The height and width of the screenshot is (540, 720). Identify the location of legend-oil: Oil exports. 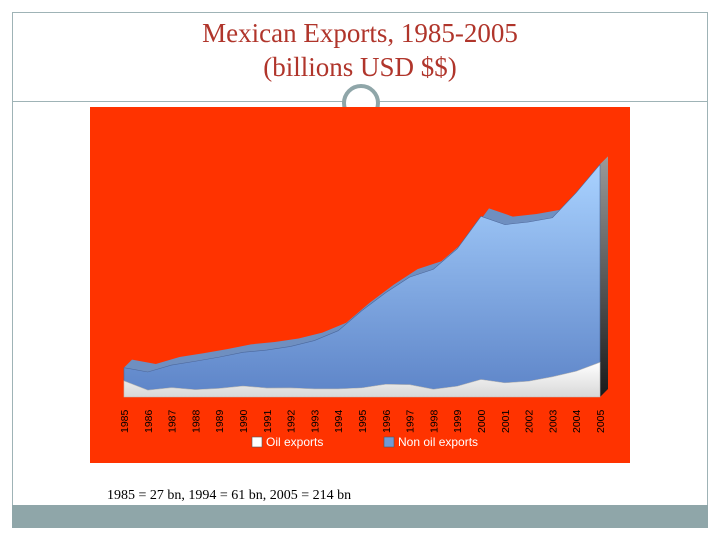
(287, 442).